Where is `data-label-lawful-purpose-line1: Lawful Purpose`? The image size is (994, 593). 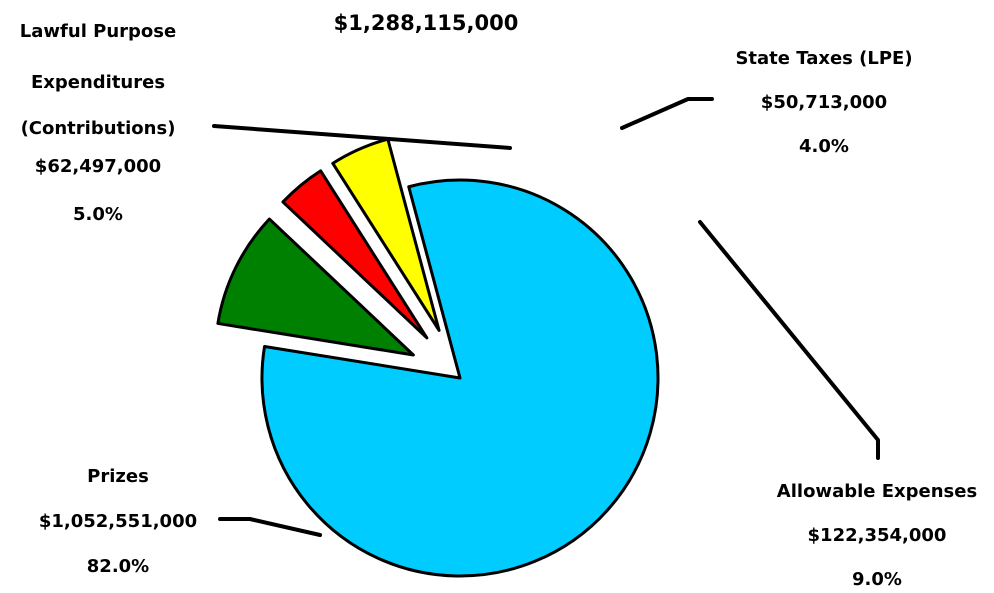
data-label-lawful-purpose-line1: Lawful Purpose is located at coordinates (98, 31).